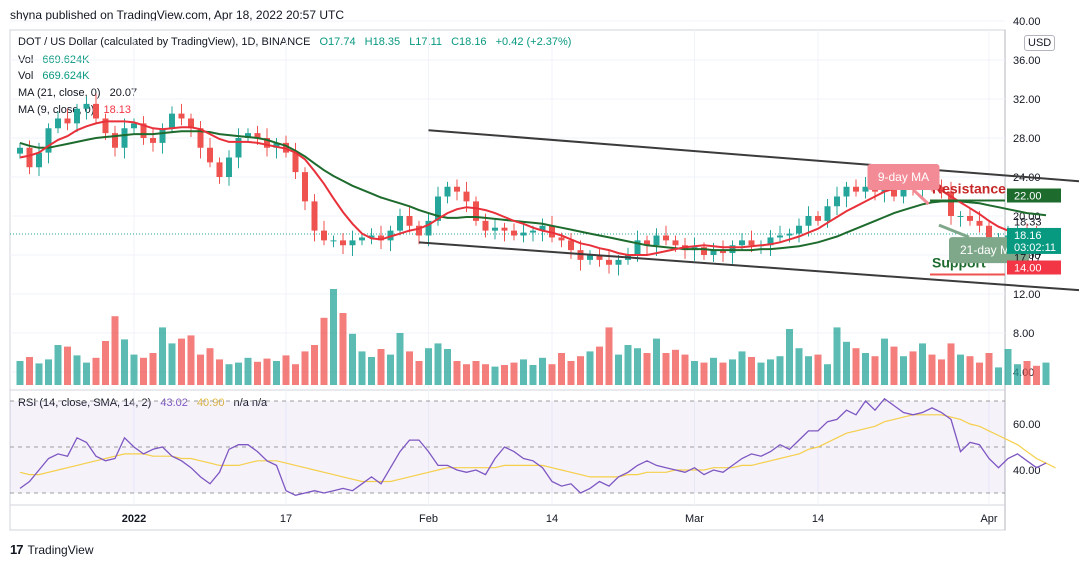 The width and height of the screenshot is (1079, 568). I want to click on brand-name: TradingView, so click(60, 549).